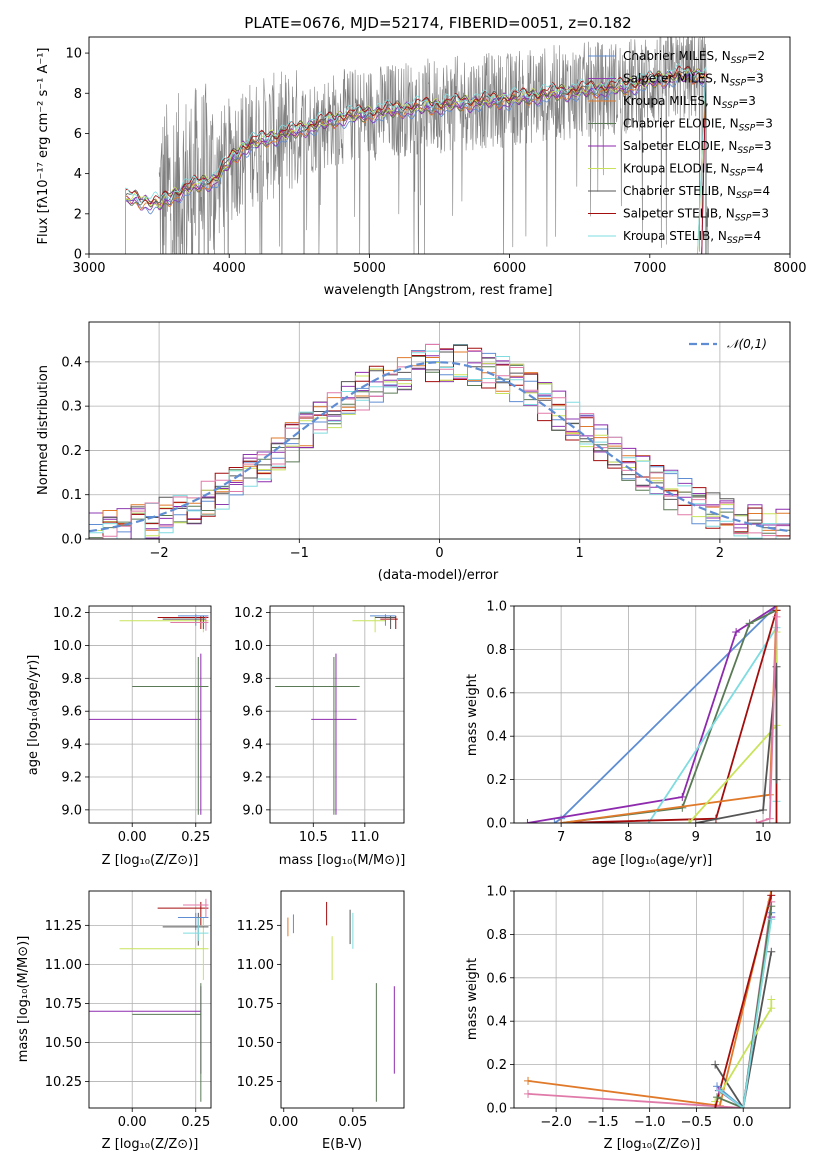  Describe the element at coordinates (689, 102) in the screenshot. I see `legend-entry: Kroupa MILES, NSSP=3` at that location.